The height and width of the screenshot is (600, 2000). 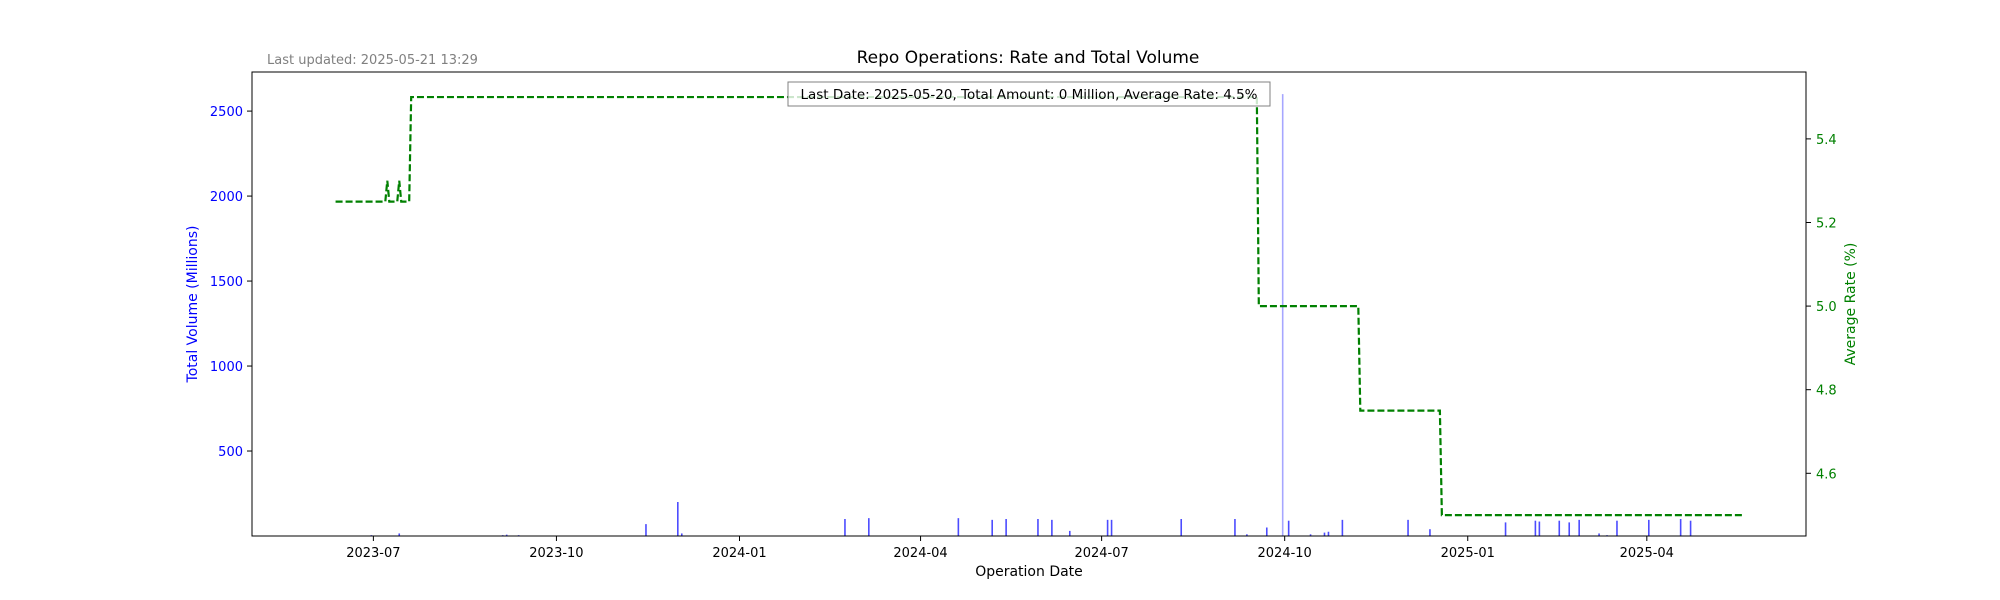 I want to click on y-left-tick-label: 500, so click(x=230, y=452).